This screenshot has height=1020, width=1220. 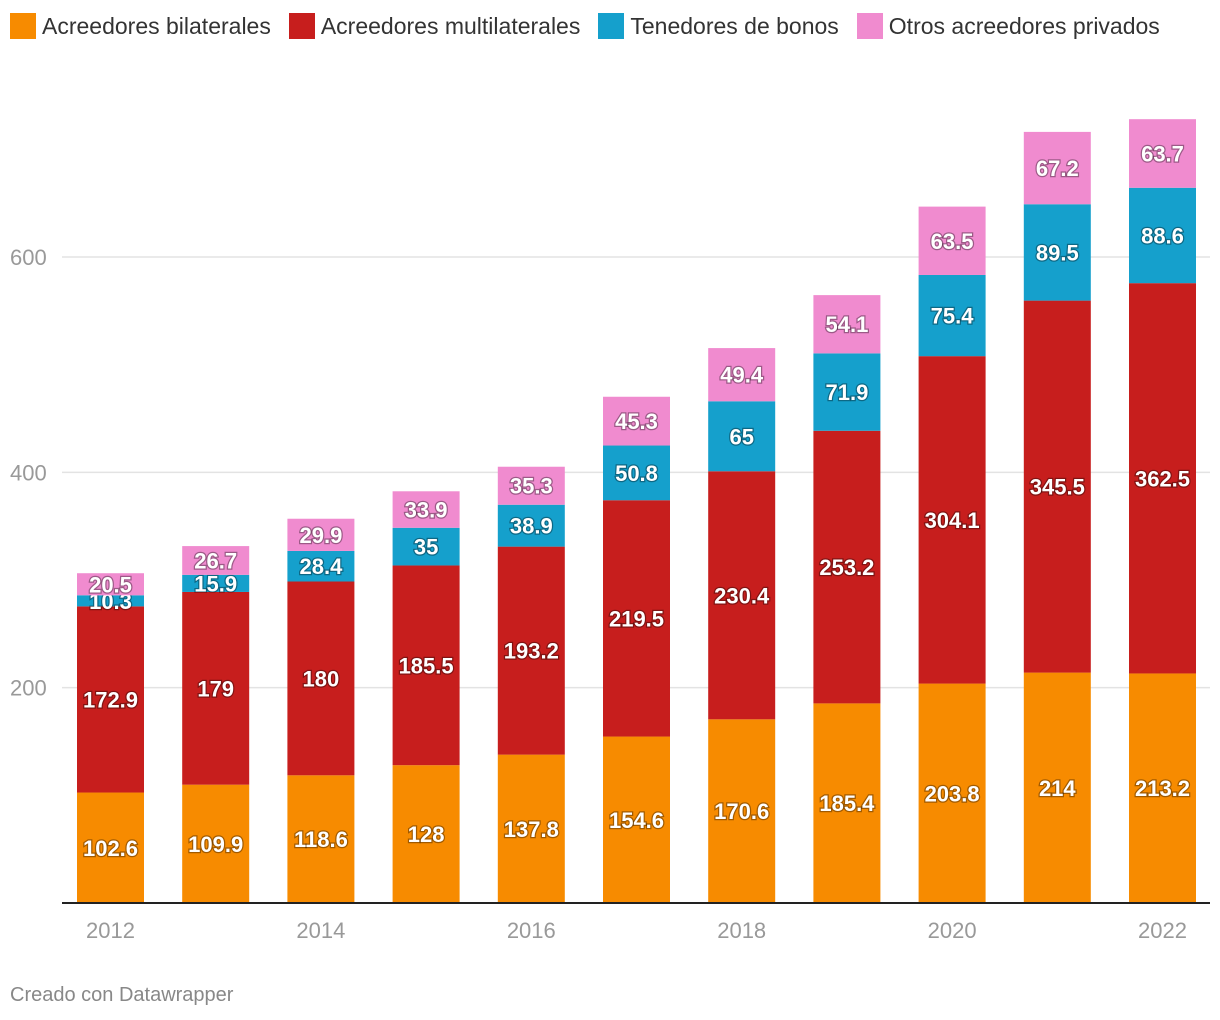 I want to click on x-tick-label: 2022, so click(x=1162, y=930).